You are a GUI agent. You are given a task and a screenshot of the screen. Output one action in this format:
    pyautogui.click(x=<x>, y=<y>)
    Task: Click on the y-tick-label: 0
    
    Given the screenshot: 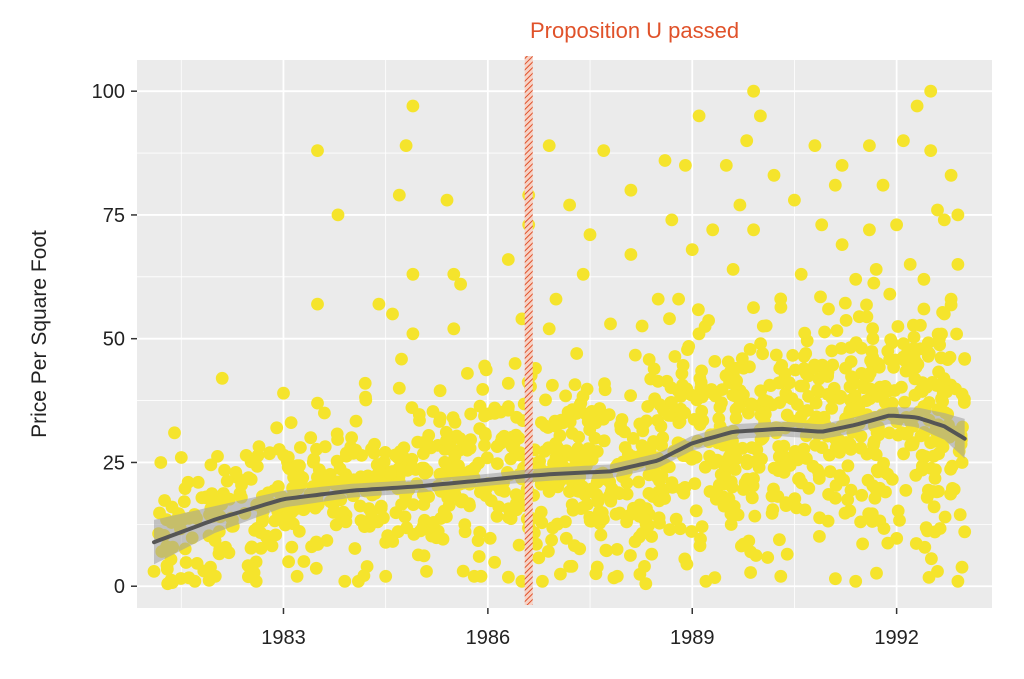 What is the action you would take?
    pyautogui.click(x=119, y=587)
    